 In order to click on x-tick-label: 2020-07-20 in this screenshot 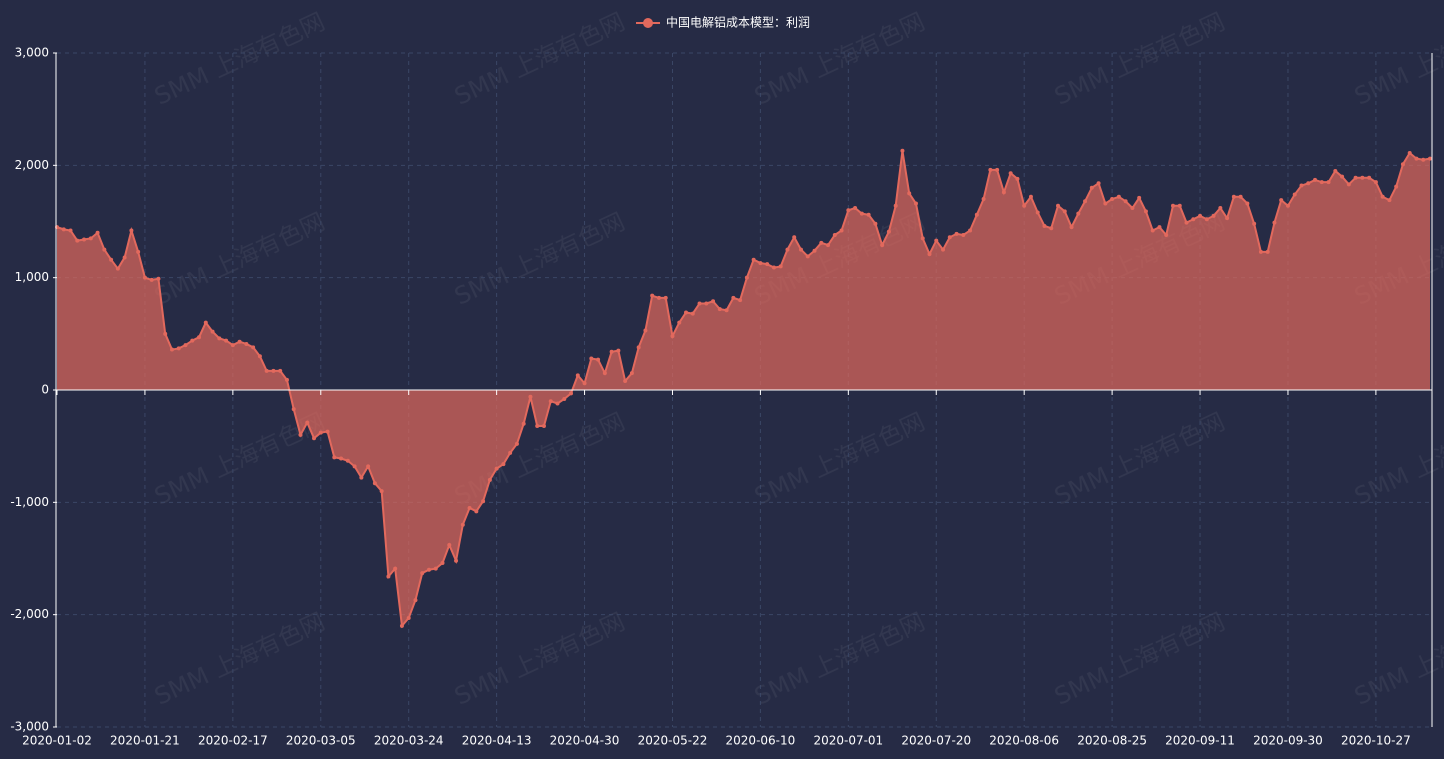, I will do `click(936, 741)`.